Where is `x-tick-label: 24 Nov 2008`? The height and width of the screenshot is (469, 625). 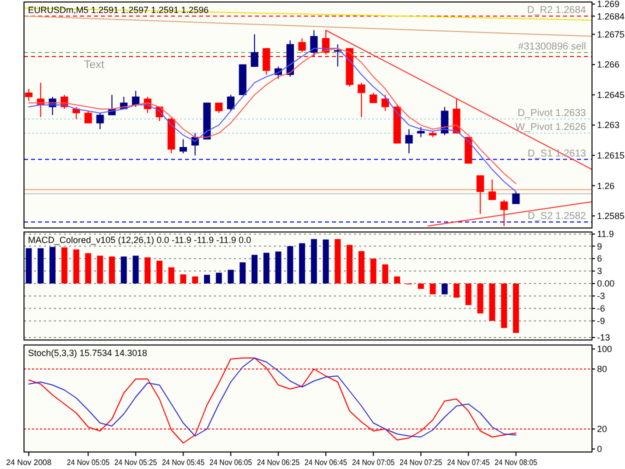 x-tick-label: 24 Nov 2008 is located at coordinates (29, 462).